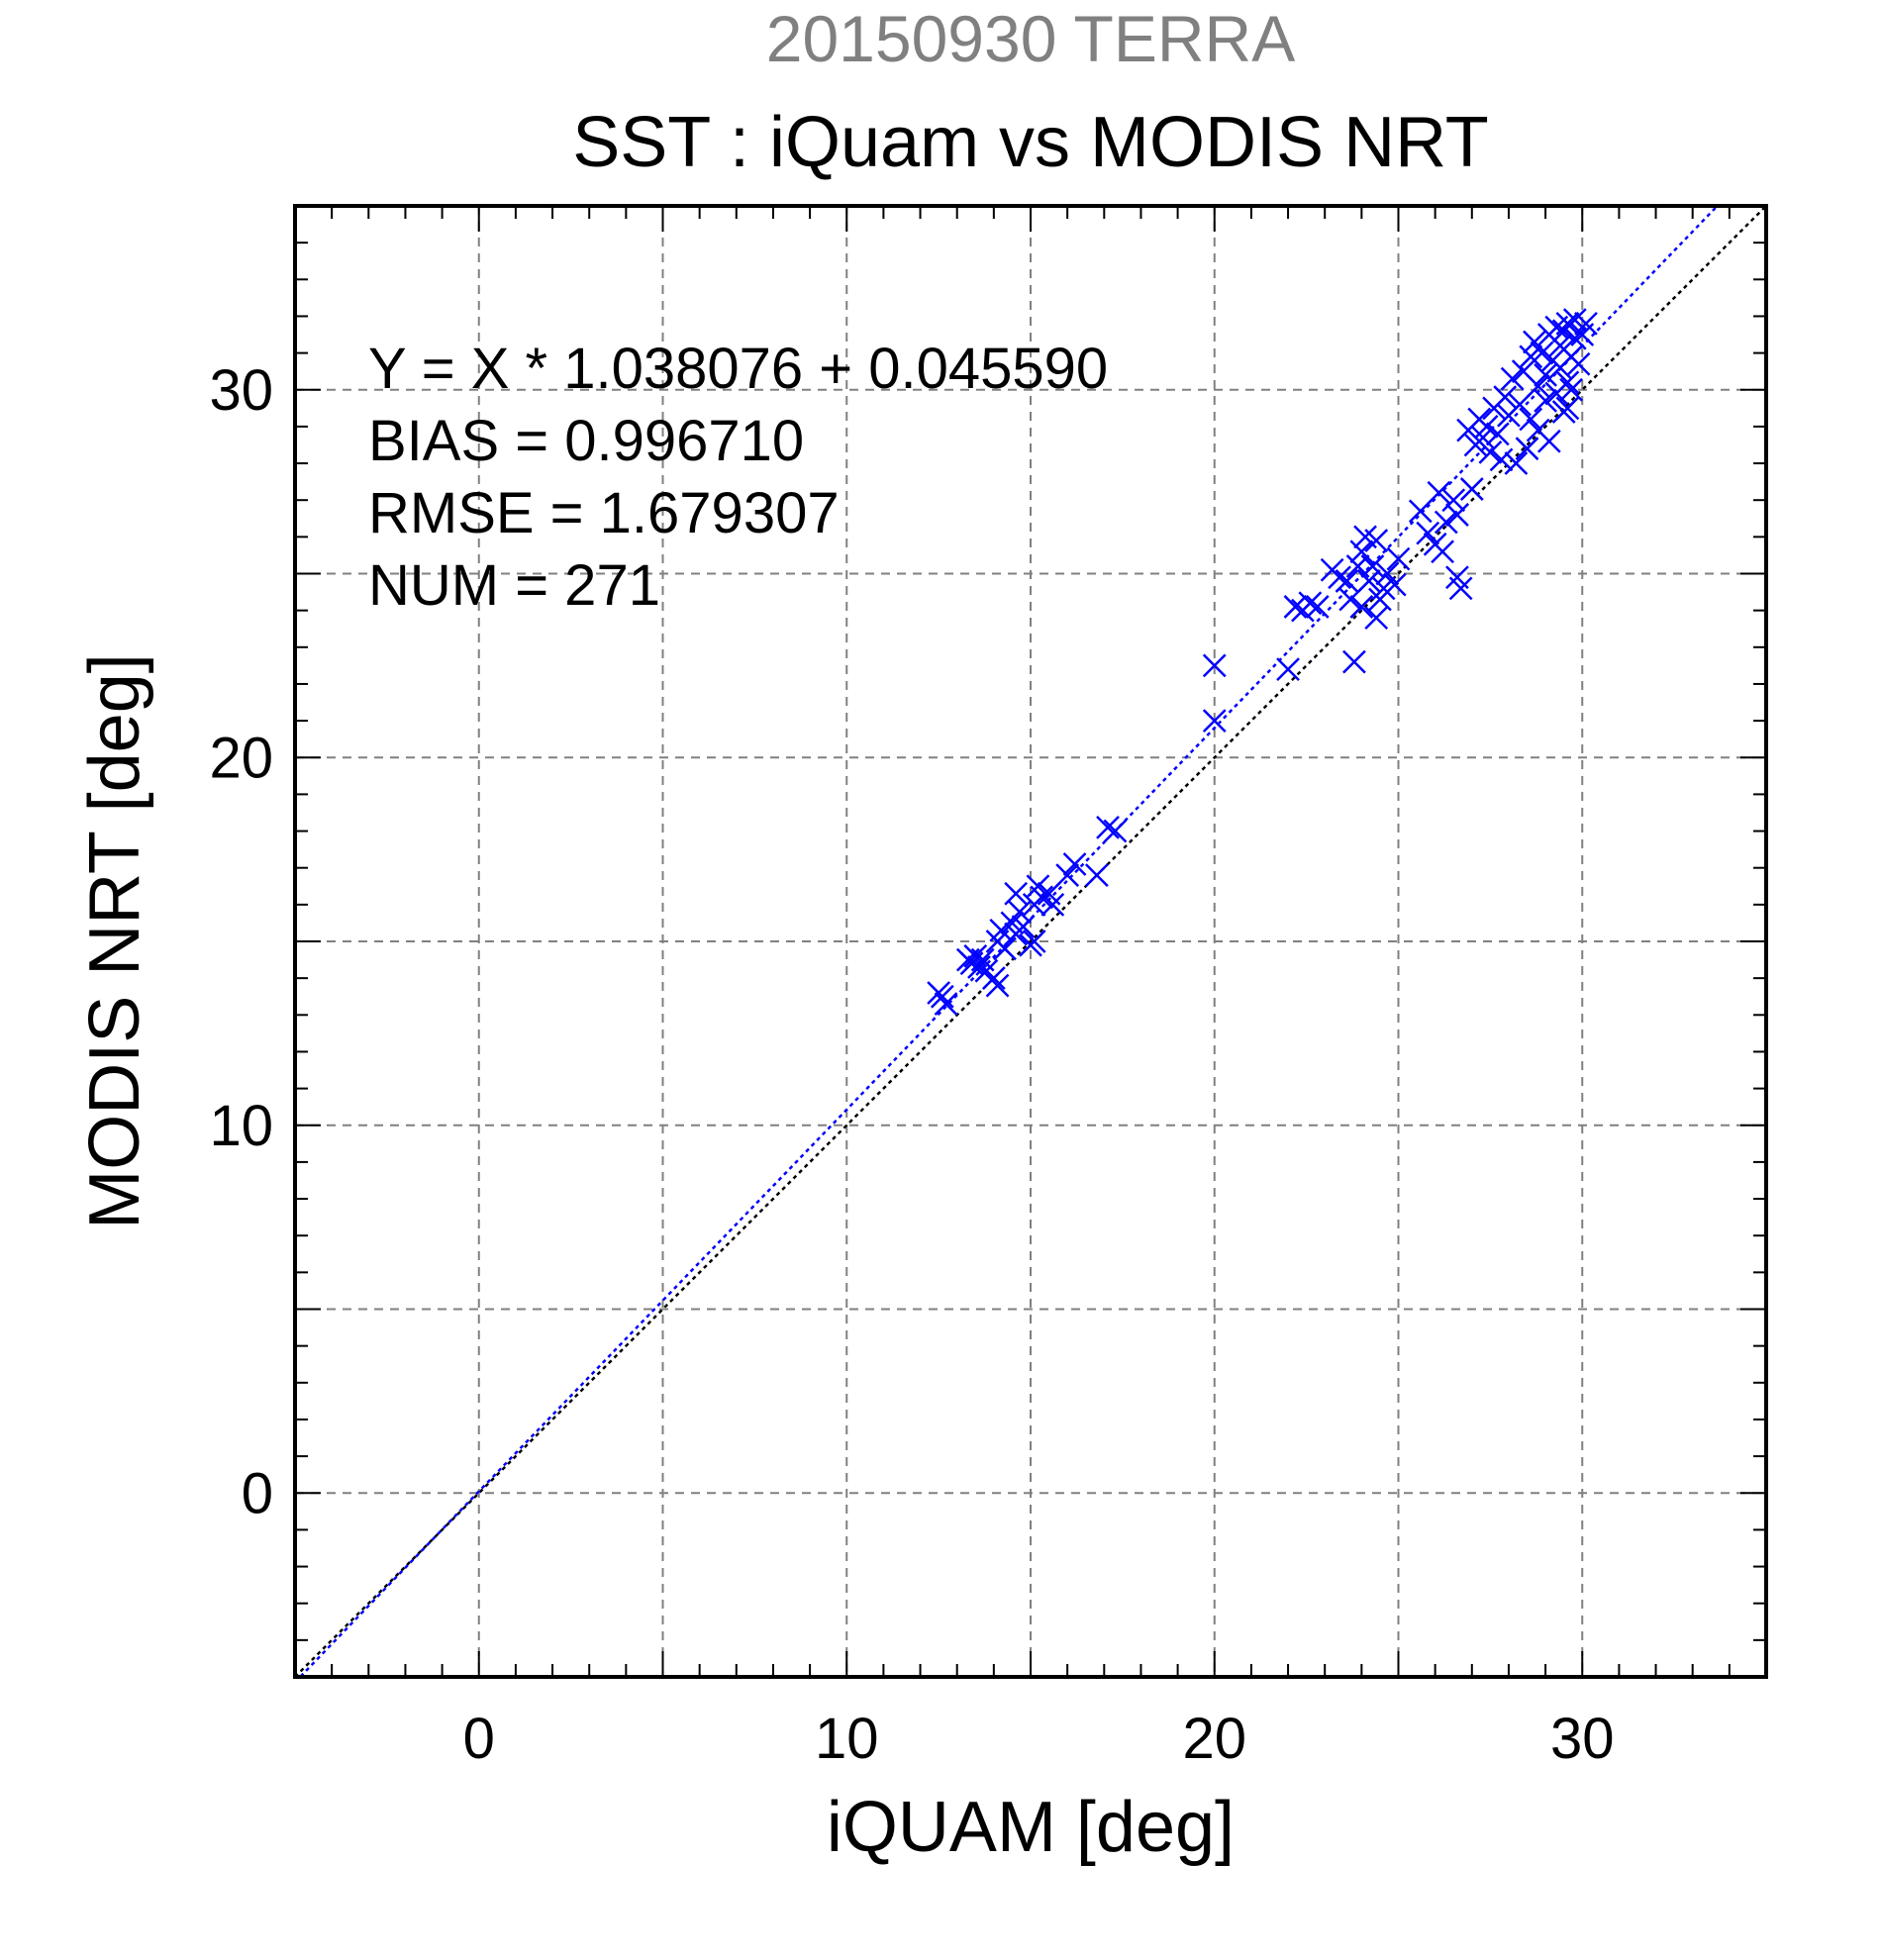  What do you see at coordinates (1214, 1739) in the screenshot?
I see `x-tick-label: 20` at bounding box center [1214, 1739].